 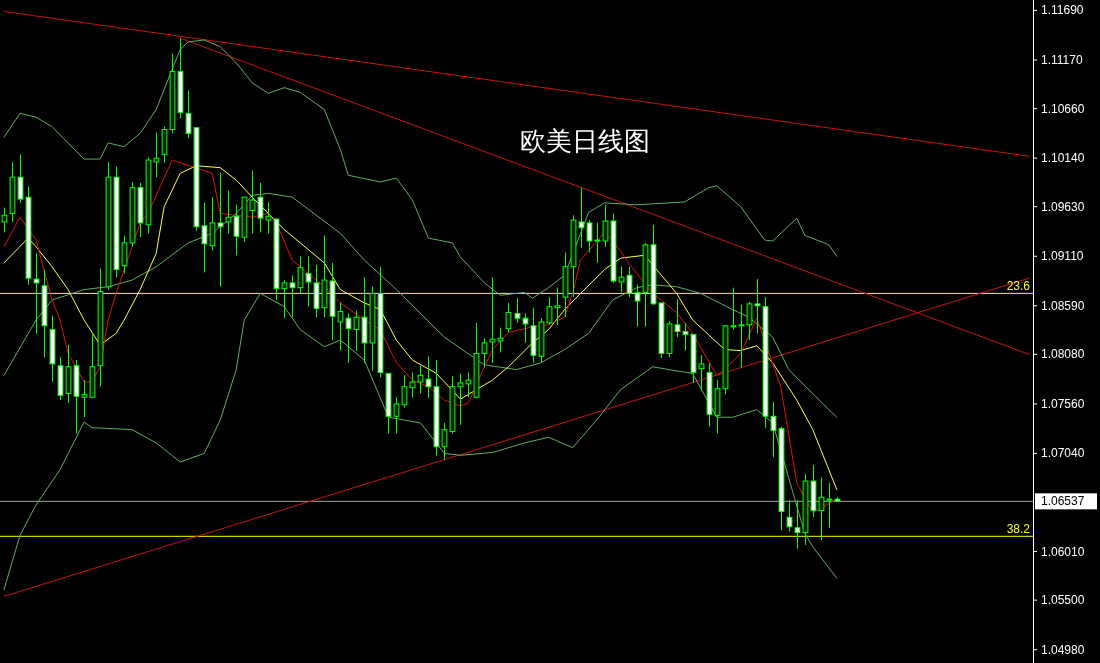 I want to click on y-tick-label: 1.11170, so click(x=1062, y=60).